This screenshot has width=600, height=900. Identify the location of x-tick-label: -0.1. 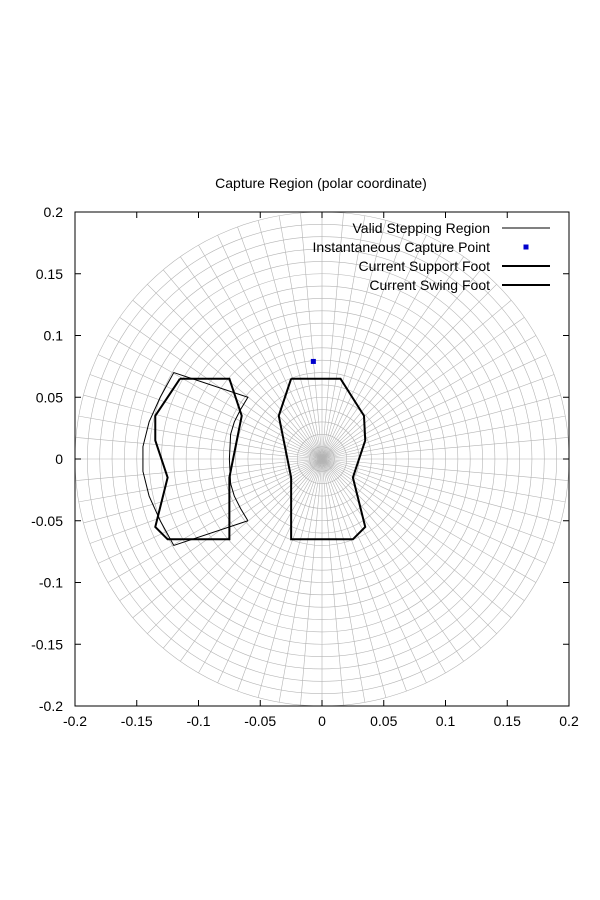
(198, 721).